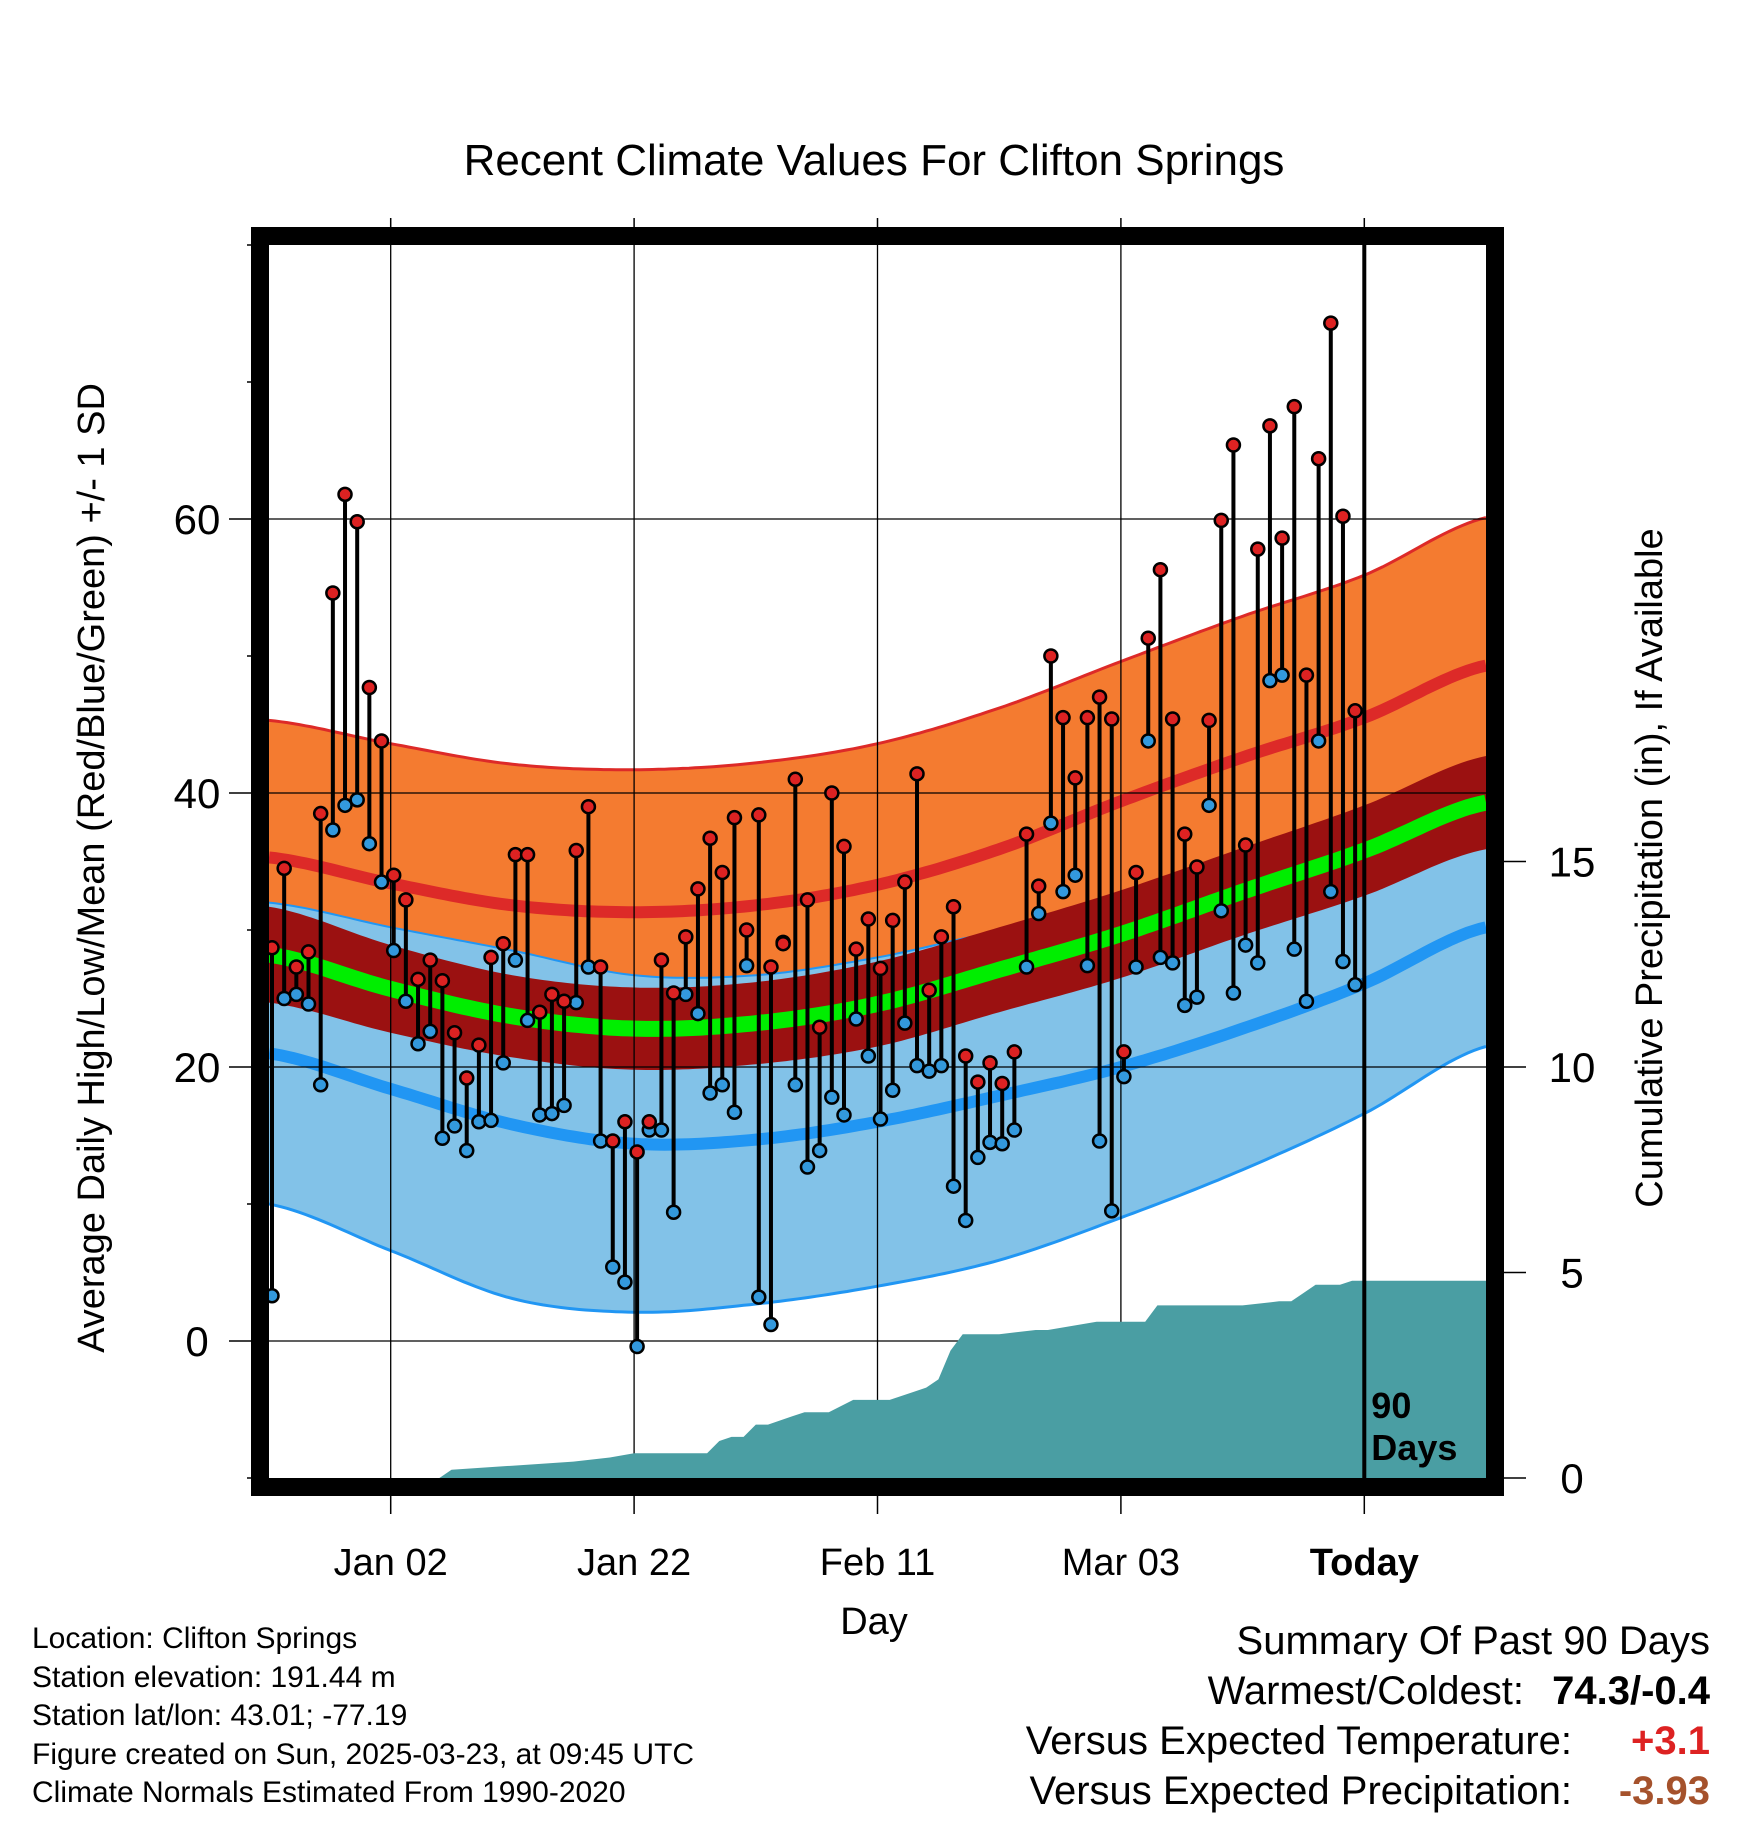 The image size is (1748, 1828). I want to click on precip-anomaly-label: Versus Expected Precipitation:, so click(1300, 1791).